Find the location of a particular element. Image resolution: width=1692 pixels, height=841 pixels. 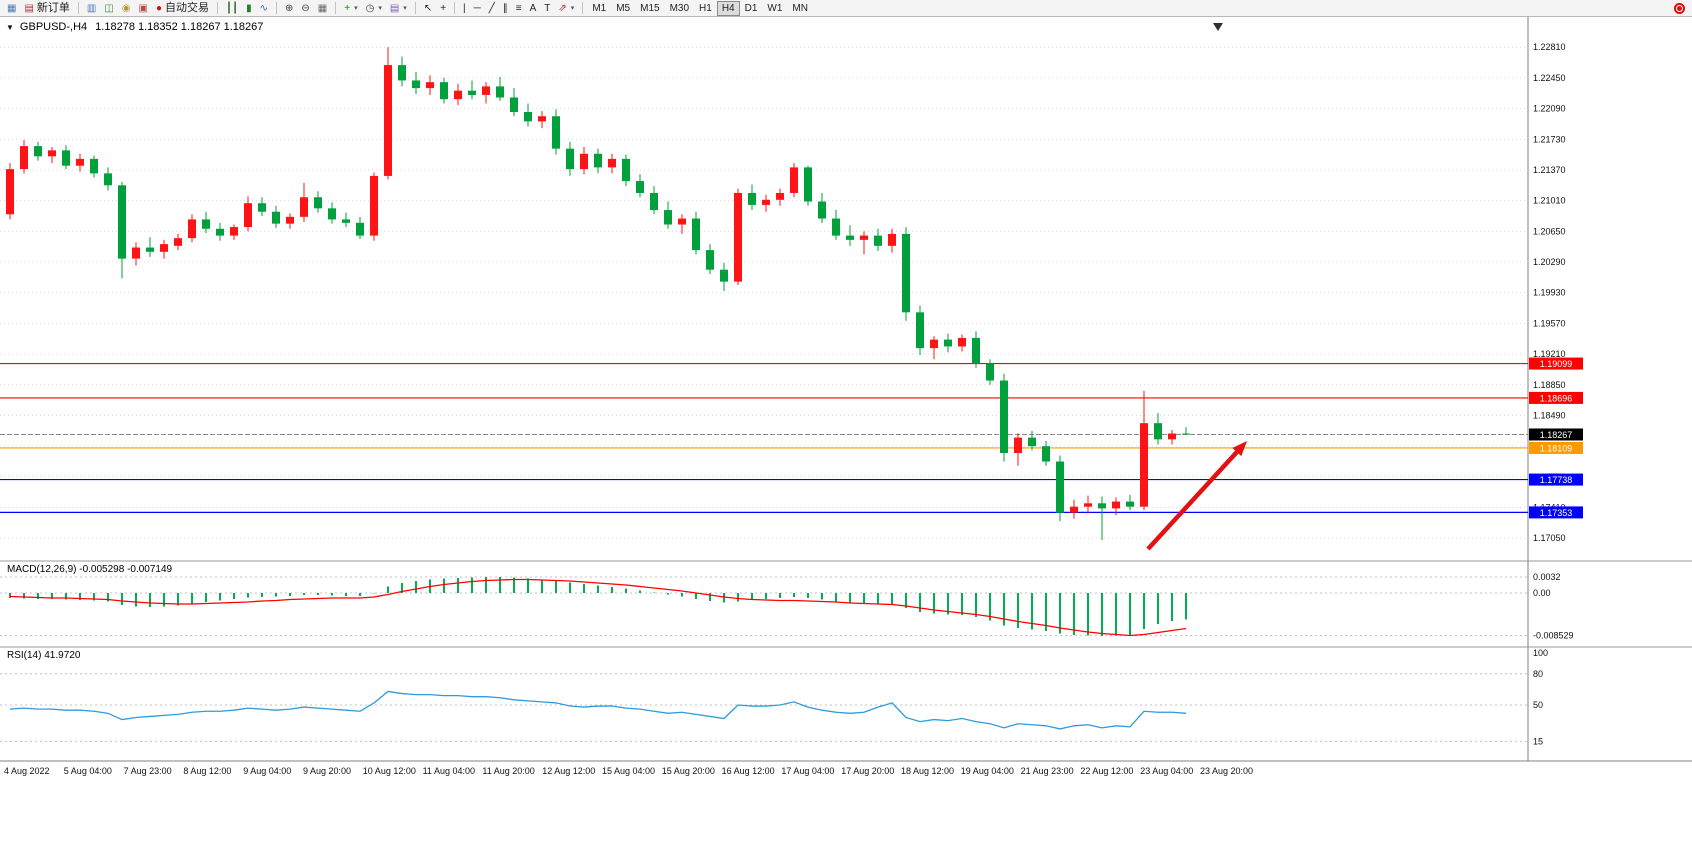

bar-chart-type-icon: ┃┃ is located at coordinates (232, 8).